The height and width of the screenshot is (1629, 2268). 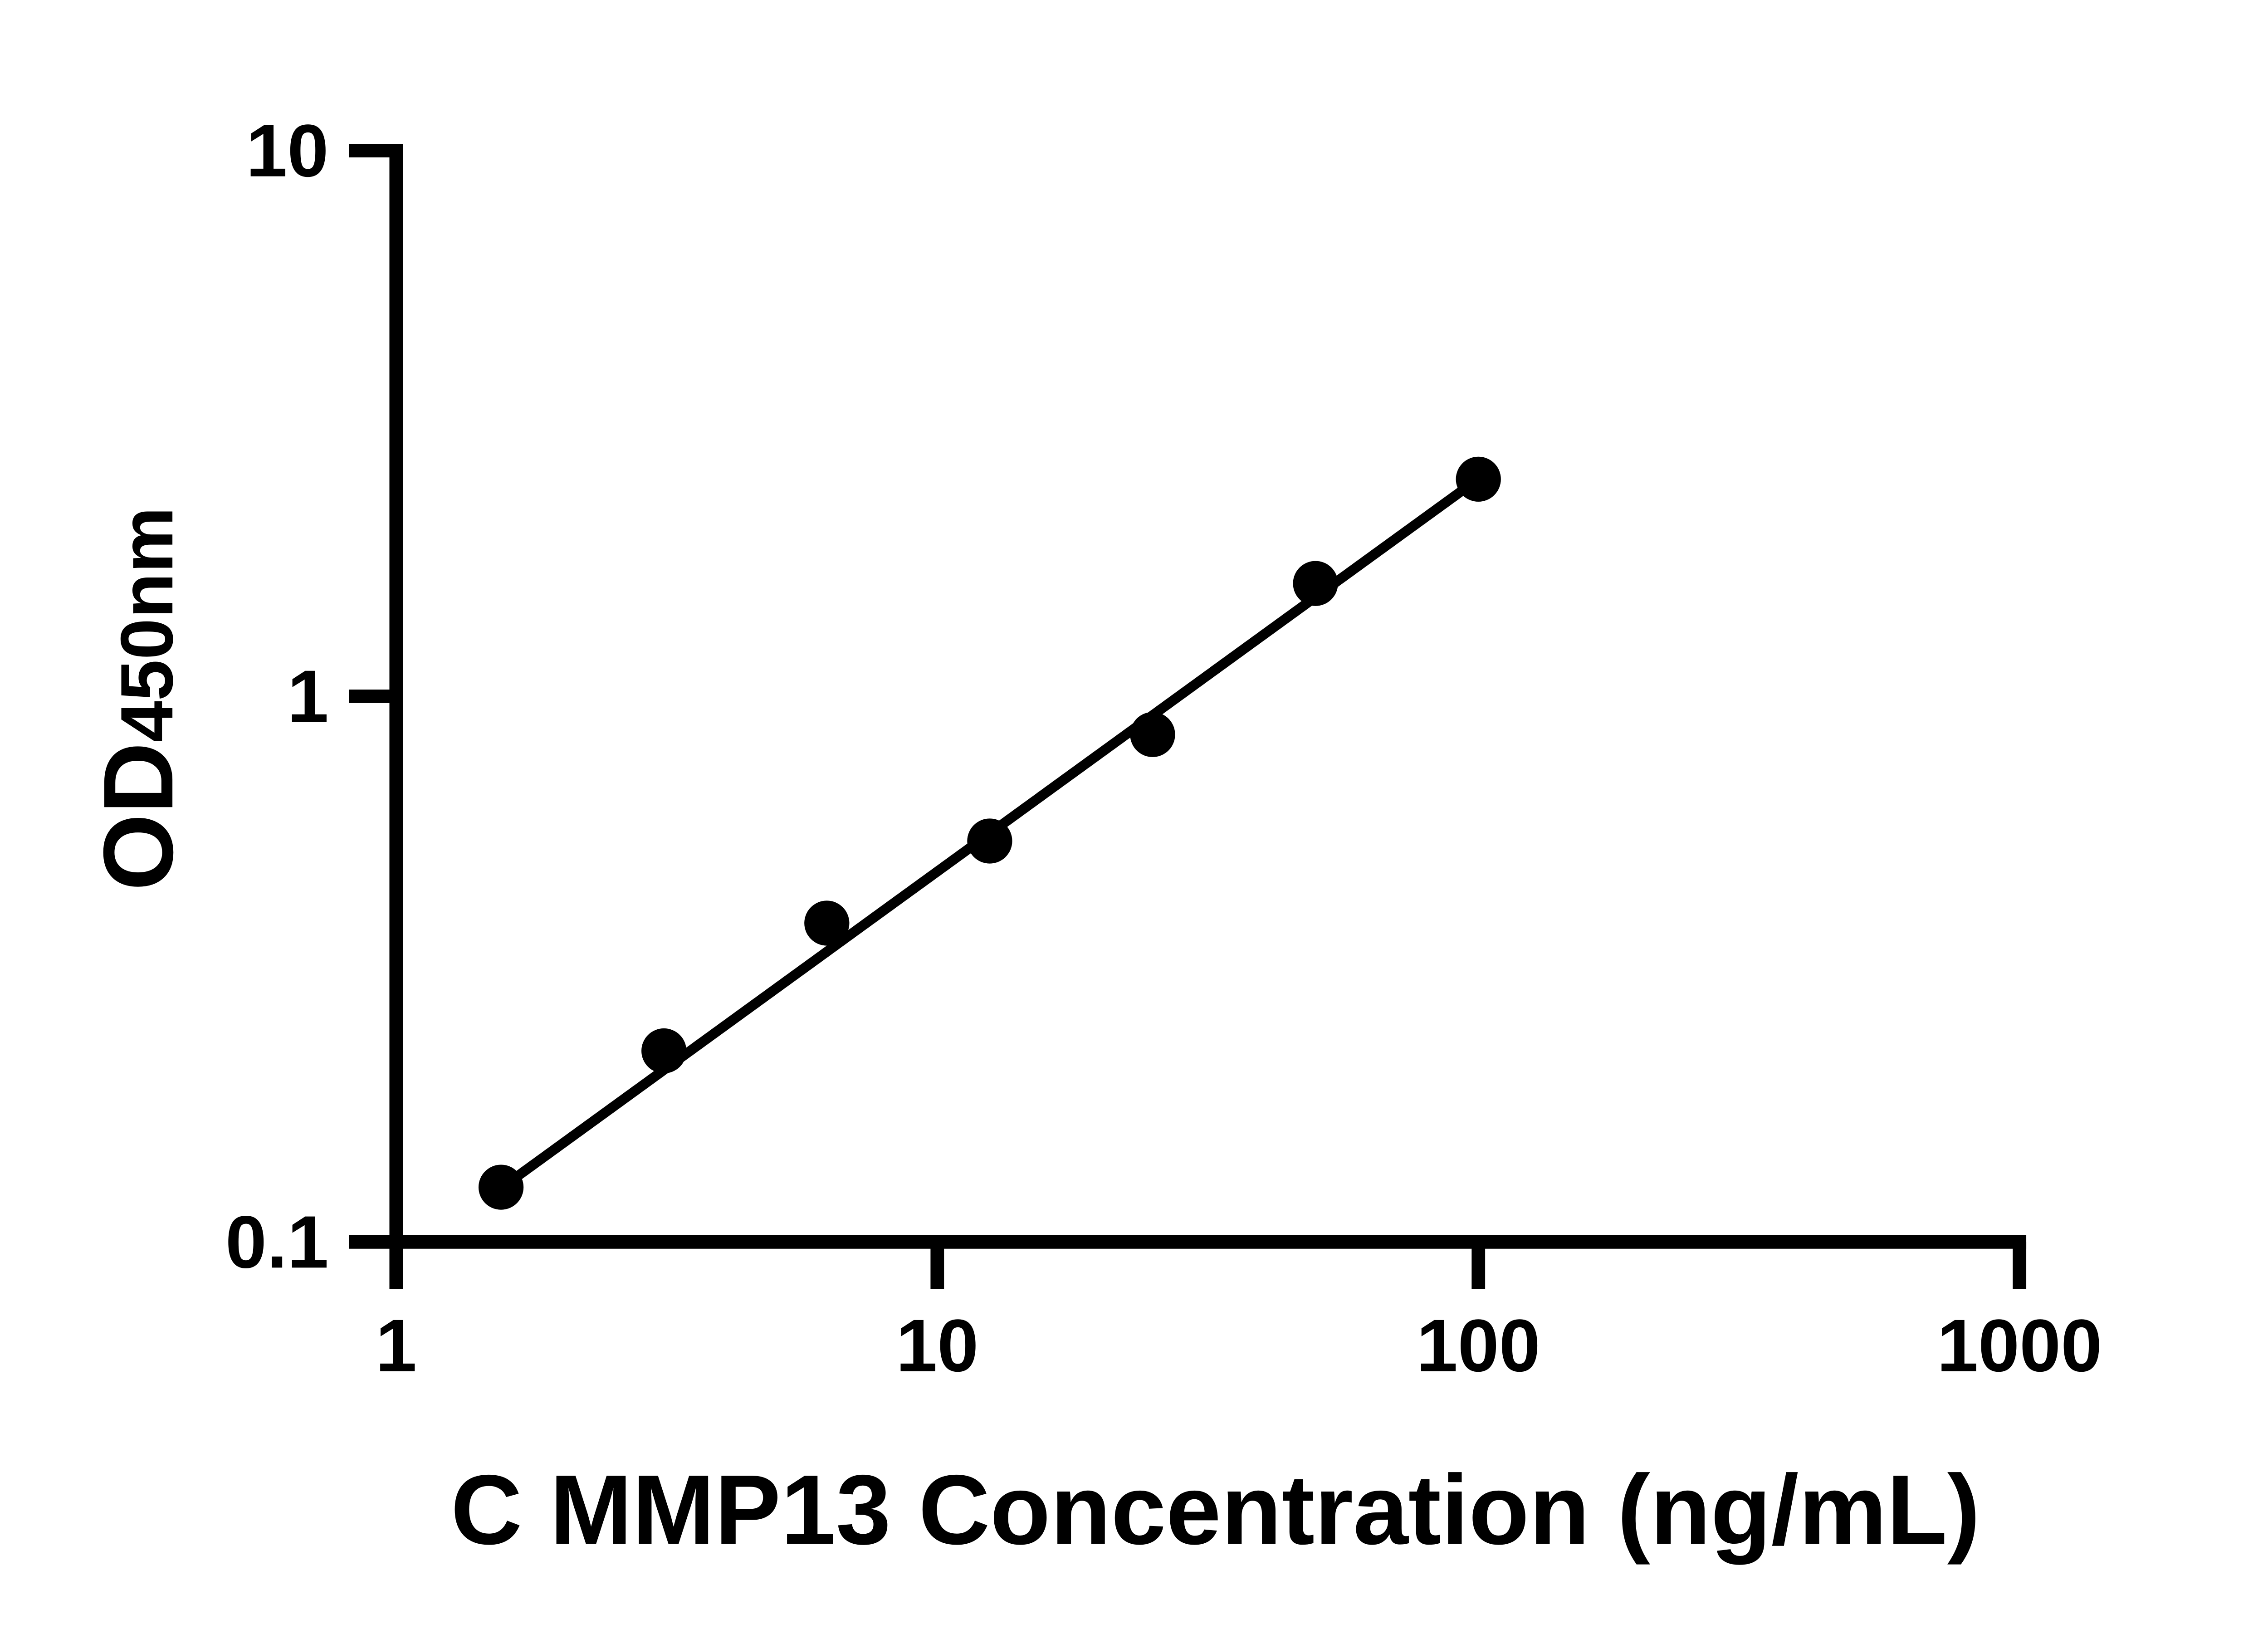 What do you see at coordinates (1479, 1345) in the screenshot?
I see `x-tick-label: 100` at bounding box center [1479, 1345].